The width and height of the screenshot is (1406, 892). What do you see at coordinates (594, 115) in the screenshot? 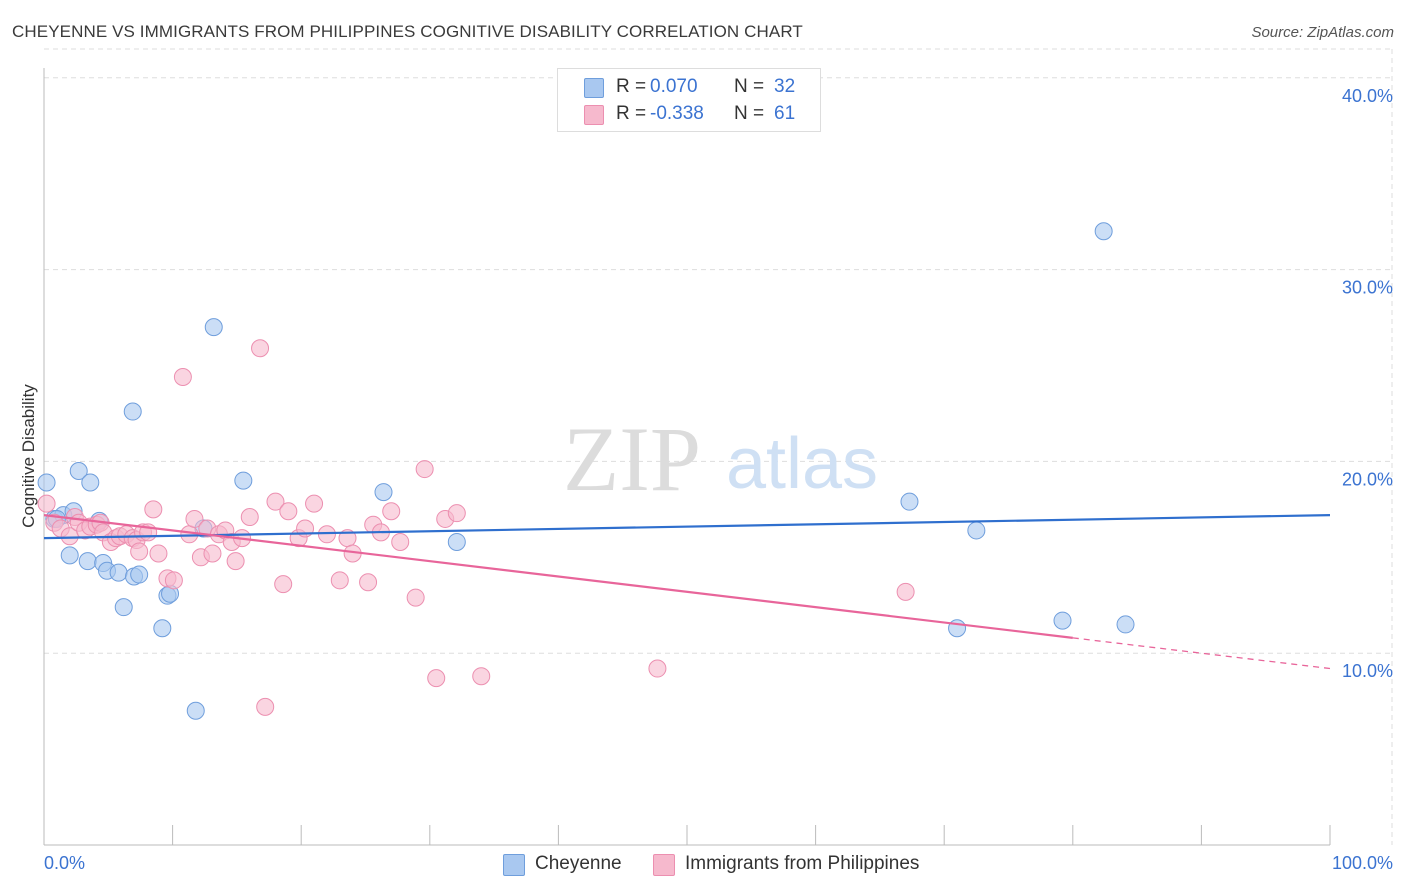
I see `philippines-swatch` at bounding box center [594, 115].